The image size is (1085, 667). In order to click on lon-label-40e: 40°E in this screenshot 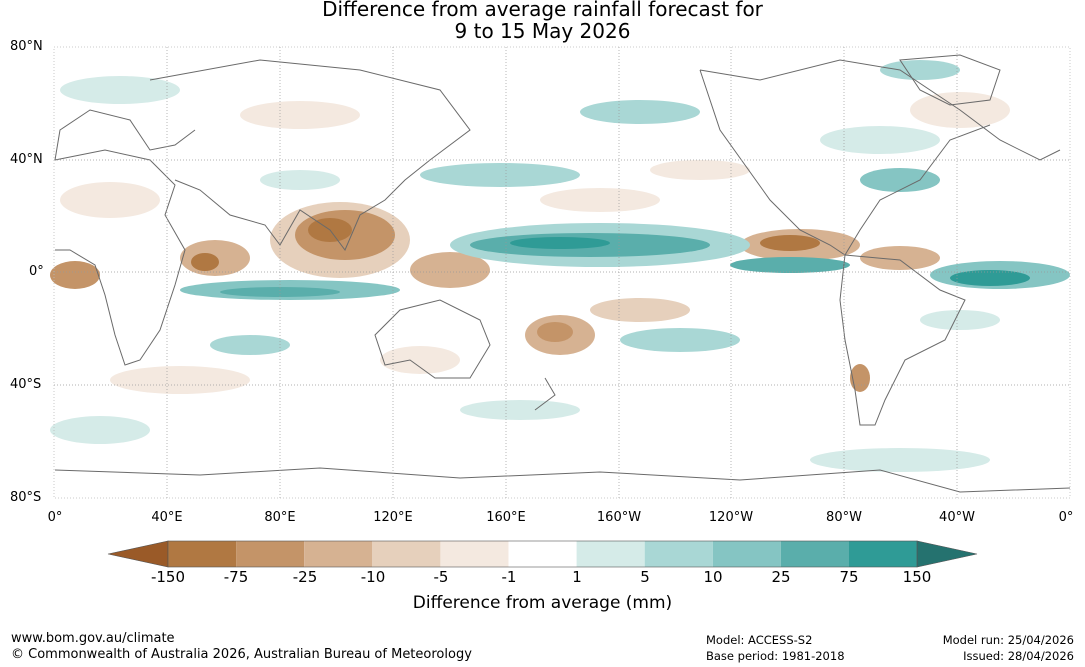, I will do `click(167, 517)`.